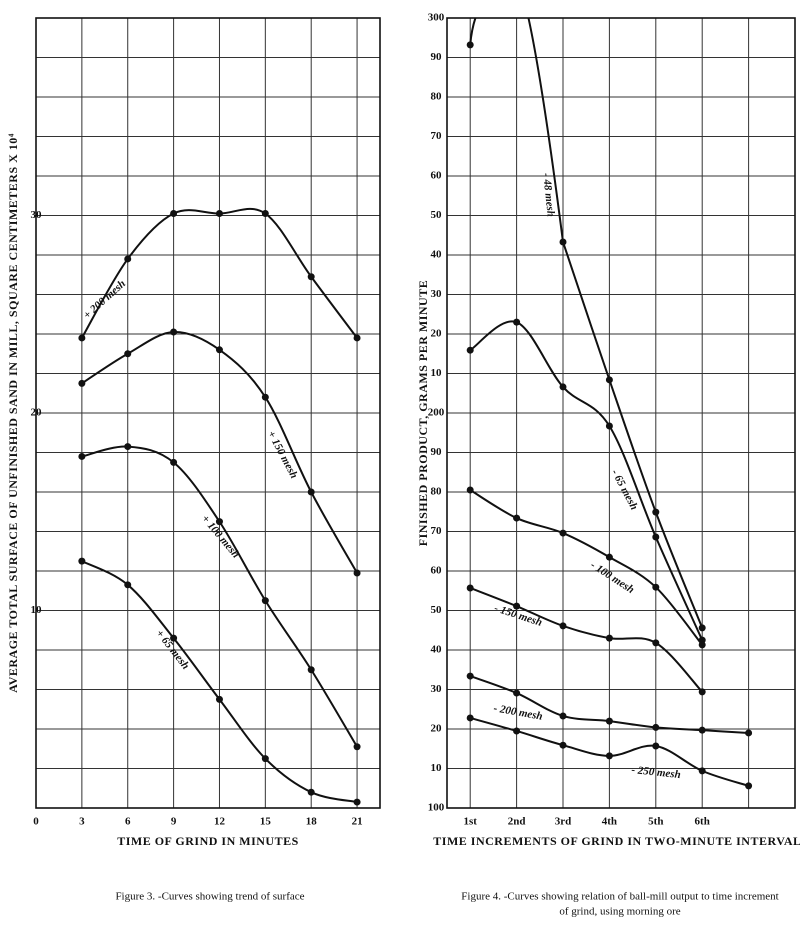 This screenshot has height=930, width=800. What do you see at coordinates (208, 841) in the screenshot?
I see `x-axis-title: TIME OF GRIND IN MINUTES` at bounding box center [208, 841].